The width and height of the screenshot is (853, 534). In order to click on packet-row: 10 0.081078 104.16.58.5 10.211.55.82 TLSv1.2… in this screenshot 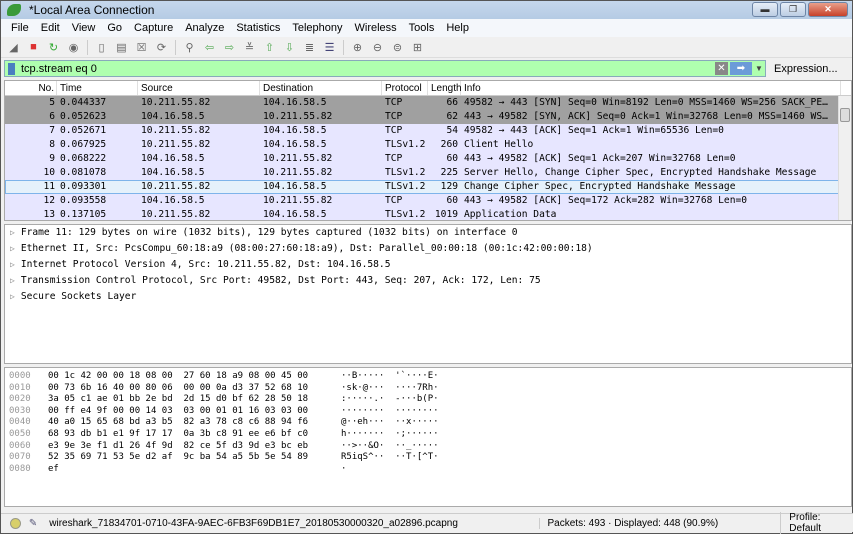, I will do `click(428, 173)`.